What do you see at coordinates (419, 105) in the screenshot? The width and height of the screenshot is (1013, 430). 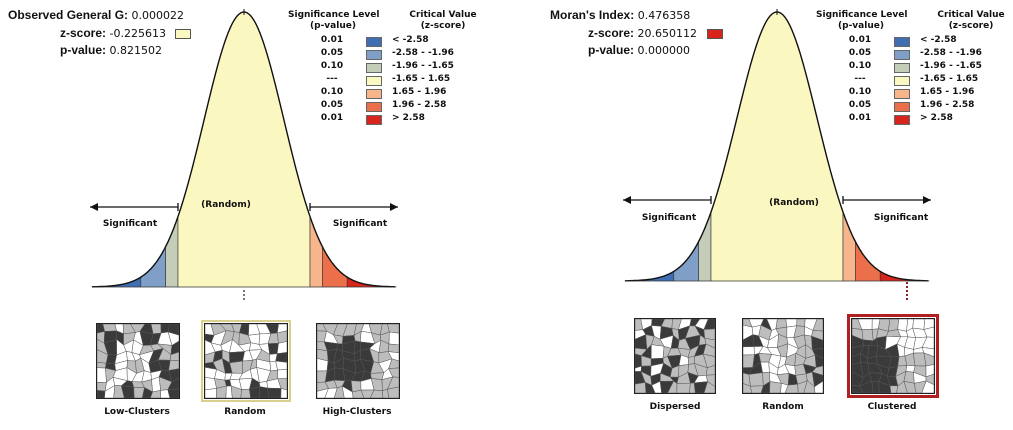 I see `legend-z-range: 1.96 - 2.58` at bounding box center [419, 105].